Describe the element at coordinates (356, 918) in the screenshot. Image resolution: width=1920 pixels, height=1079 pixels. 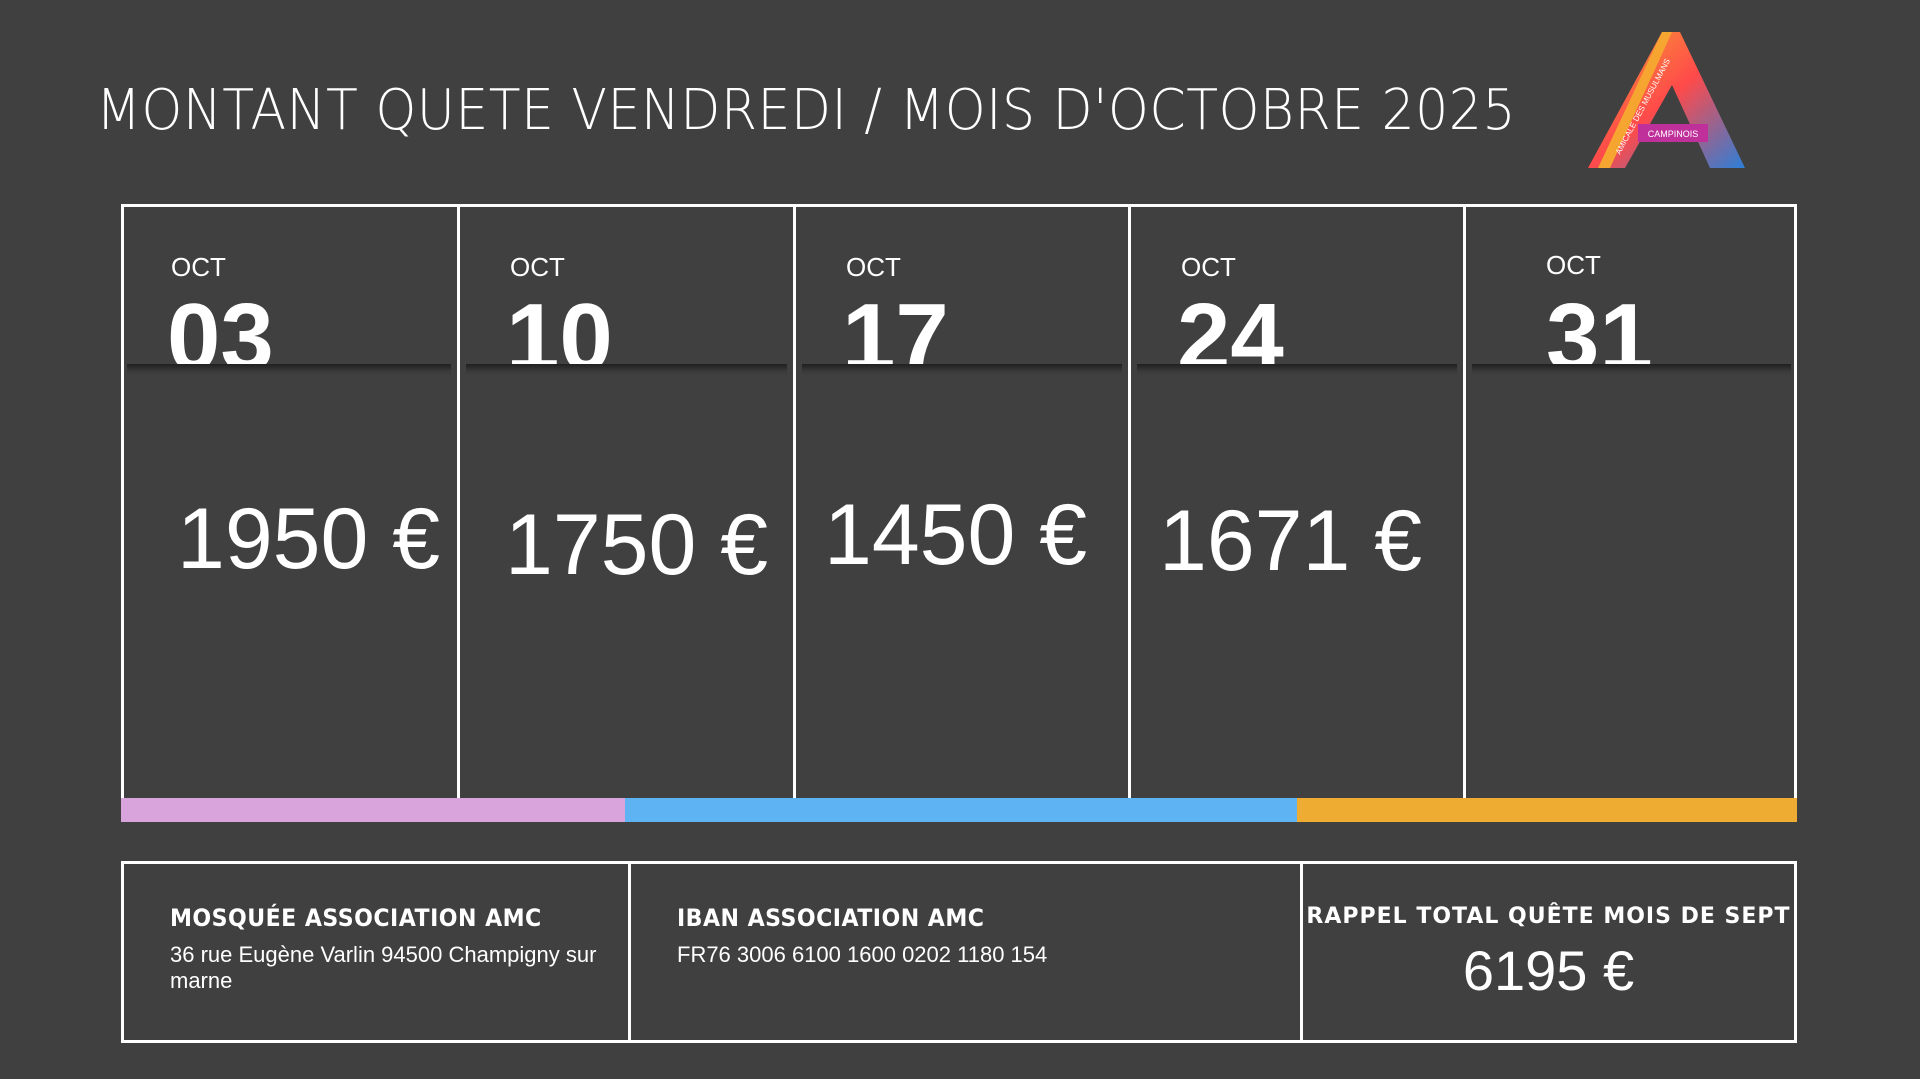
I see `mosque-title: MOSQUÉE ASSOCIATION AMC` at that location.